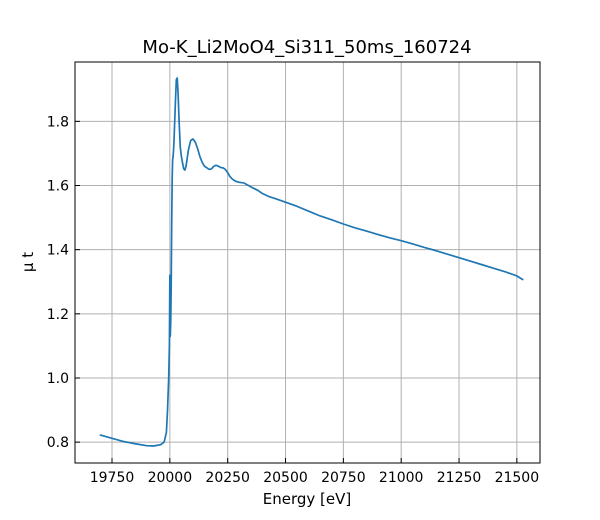 The height and width of the screenshot is (520, 600). Describe the element at coordinates (285, 478) in the screenshot. I see `x-tick-label: 20500` at that location.